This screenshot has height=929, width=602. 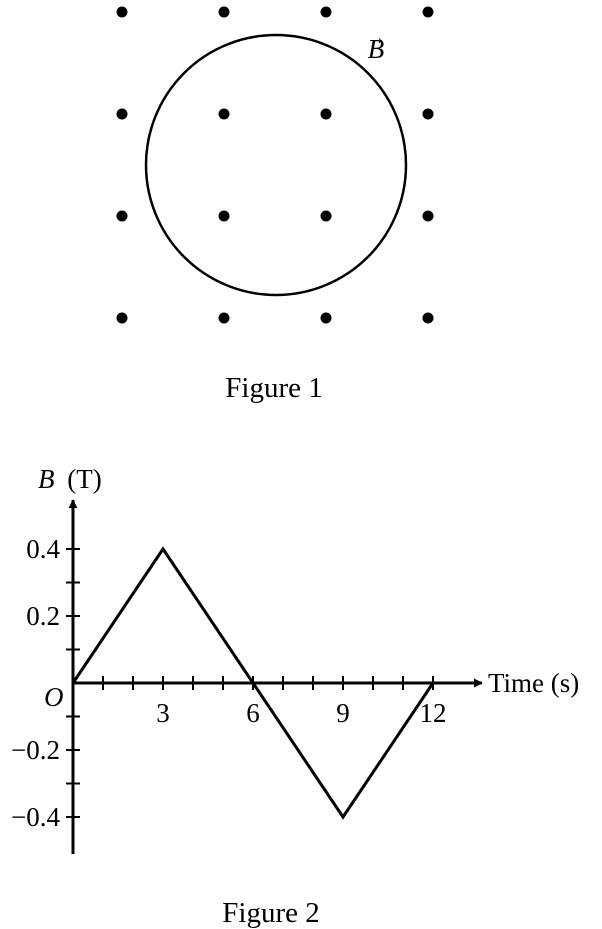 What do you see at coordinates (533, 683) in the screenshot?
I see `x-axis-title: Time (s)` at bounding box center [533, 683].